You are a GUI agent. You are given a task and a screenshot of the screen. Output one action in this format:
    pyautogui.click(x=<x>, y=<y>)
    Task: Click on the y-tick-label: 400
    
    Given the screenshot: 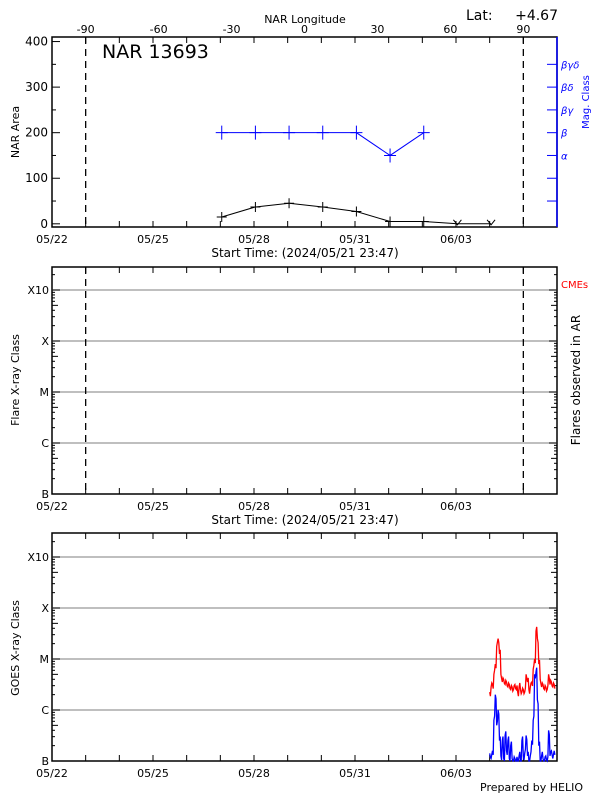 What is the action you would take?
    pyautogui.click(x=36, y=42)
    